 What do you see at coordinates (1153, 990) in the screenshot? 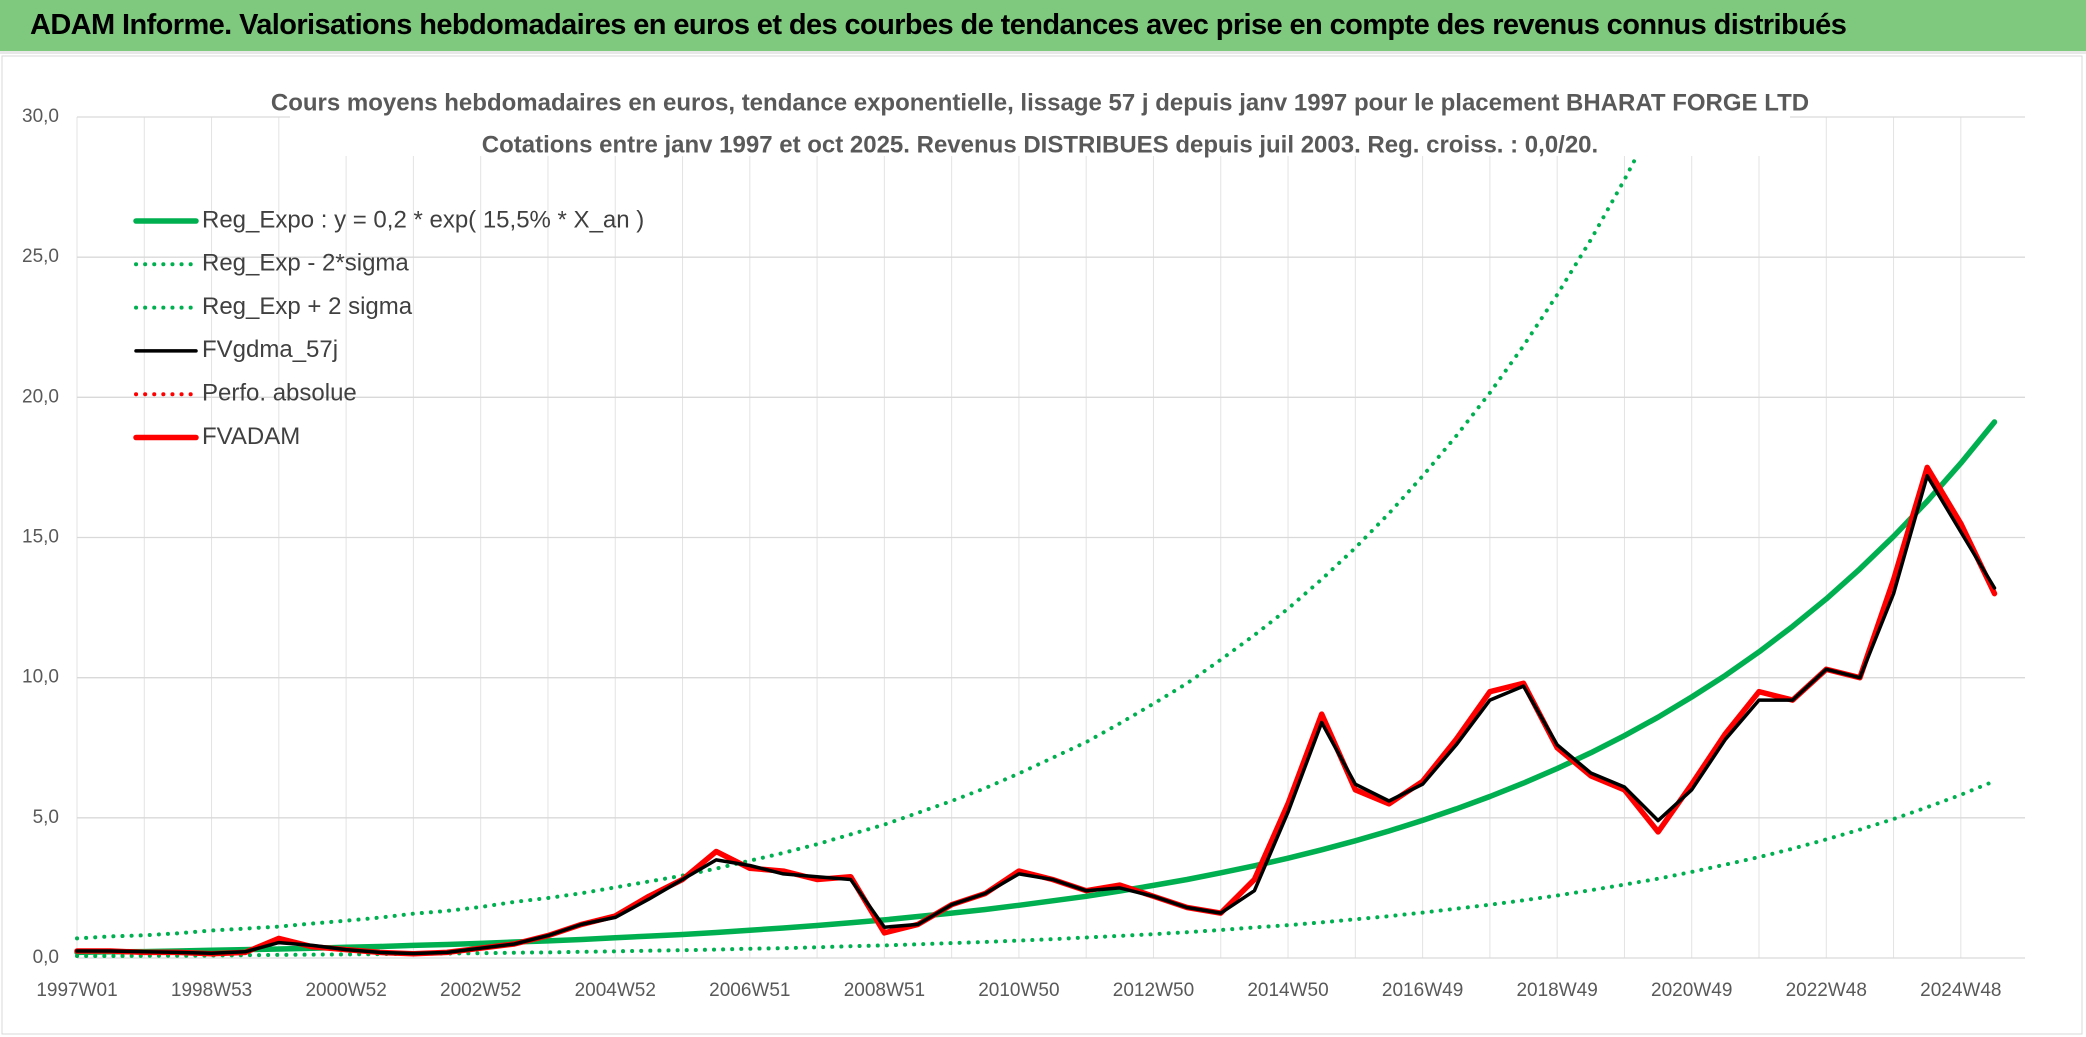
I see `x-tick-label: 2012W50` at bounding box center [1153, 990].